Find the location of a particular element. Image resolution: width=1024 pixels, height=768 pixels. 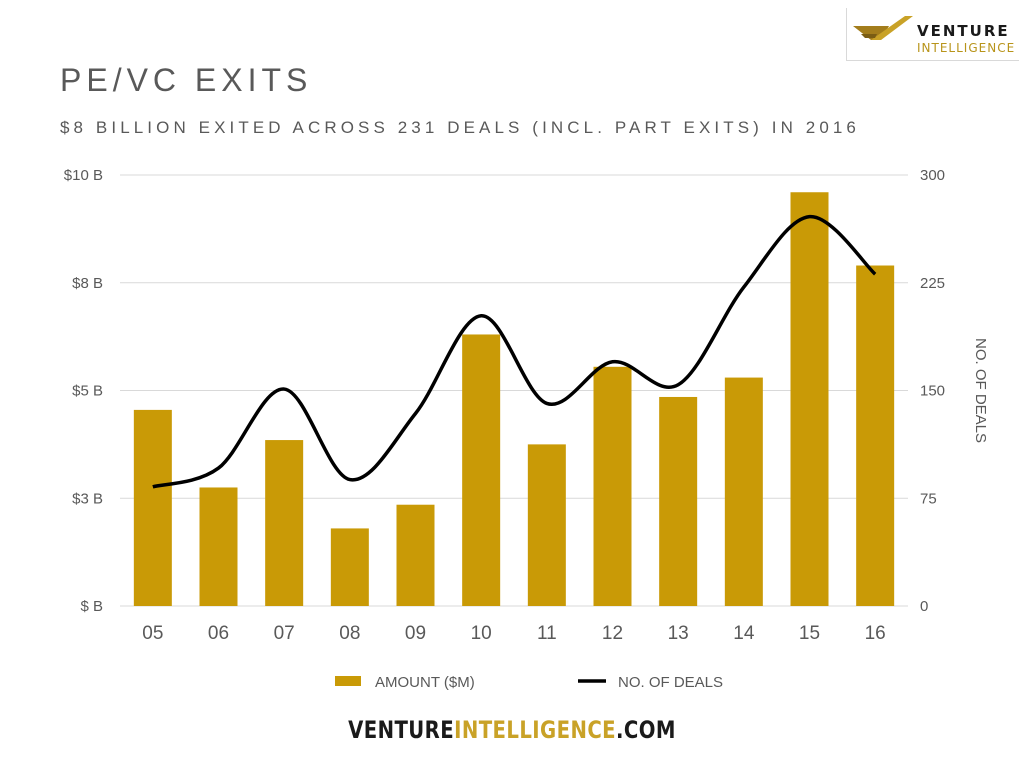

x-tick-label: 07 is located at coordinates (284, 633).